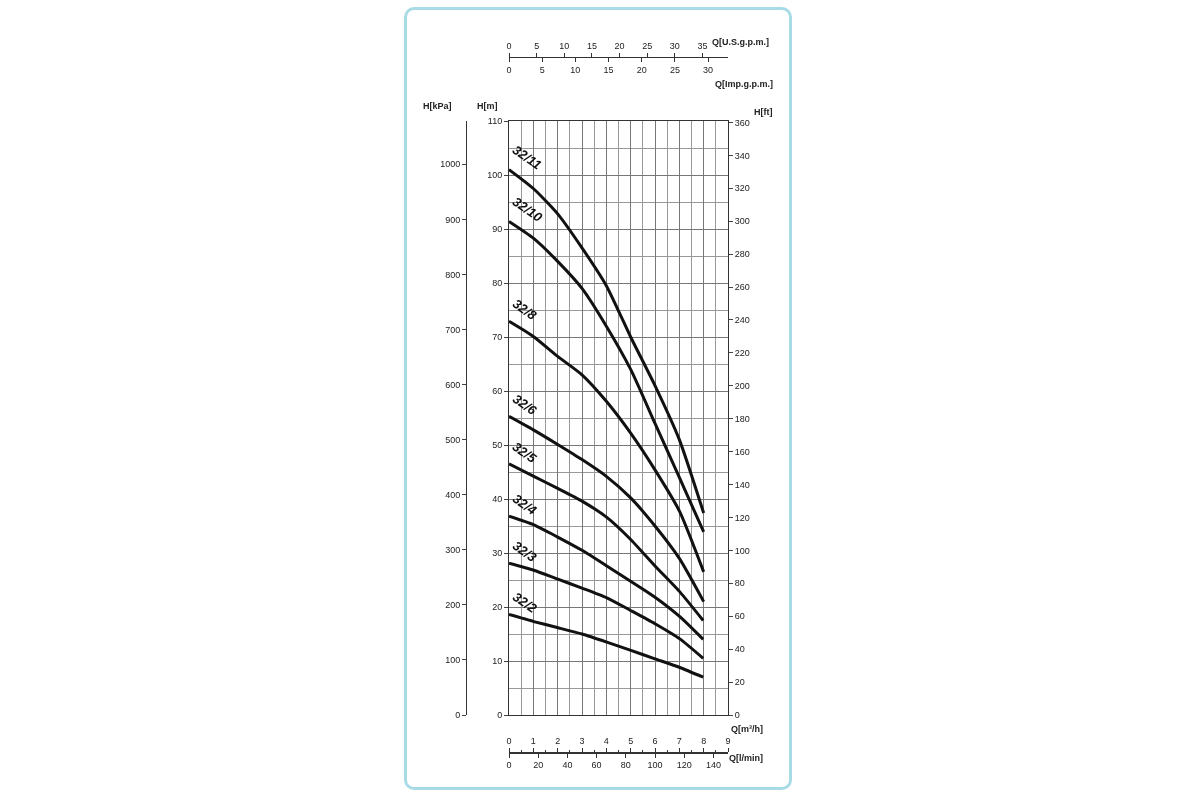 This screenshot has width=1200, height=800. Describe the element at coordinates (739, 682) in the screenshot. I see `y3-tick-label: 20` at that location.